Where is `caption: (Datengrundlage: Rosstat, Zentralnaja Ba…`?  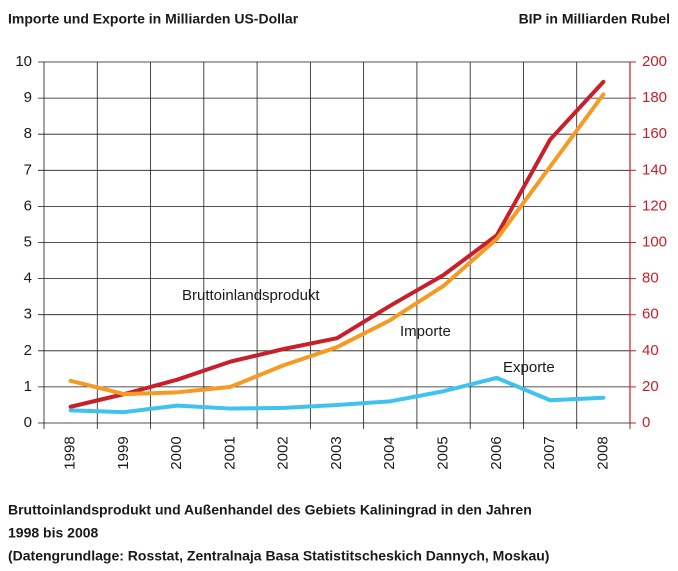 caption: (Datengrundlage: Rosstat, Zentralnaja Ba… is located at coordinates (278, 556).